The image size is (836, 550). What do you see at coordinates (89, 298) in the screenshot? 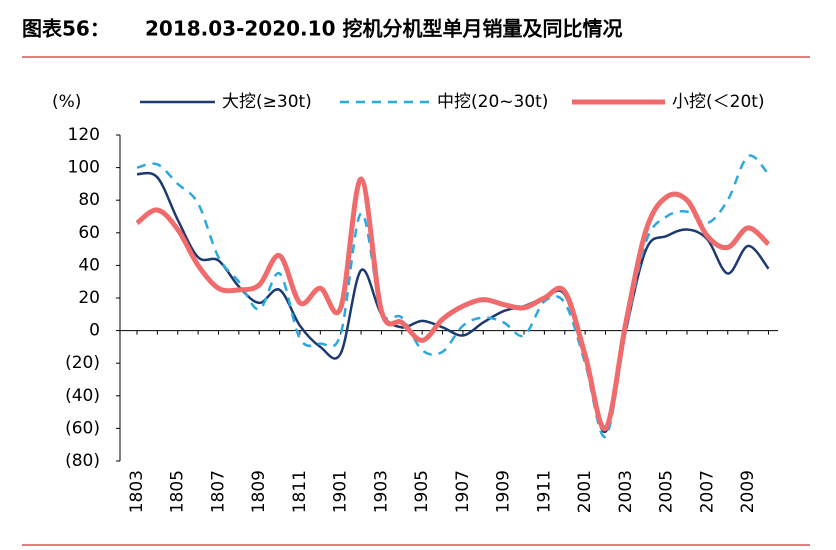
I see `y-tick-label: 20` at bounding box center [89, 298].